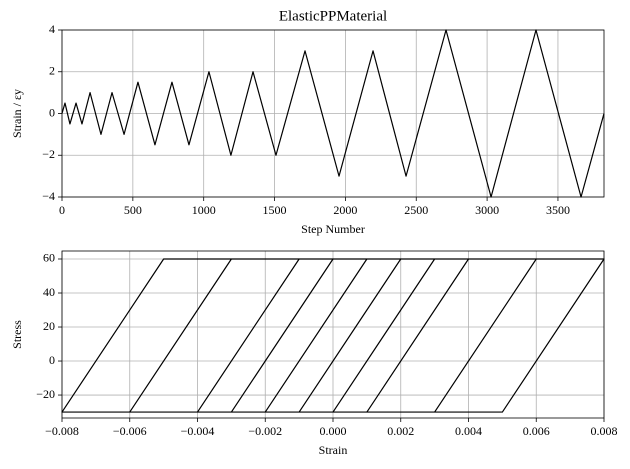 The height and width of the screenshot is (469, 630). Describe the element at coordinates (558, 210) in the screenshot. I see `x-tick-label: 3500` at that location.